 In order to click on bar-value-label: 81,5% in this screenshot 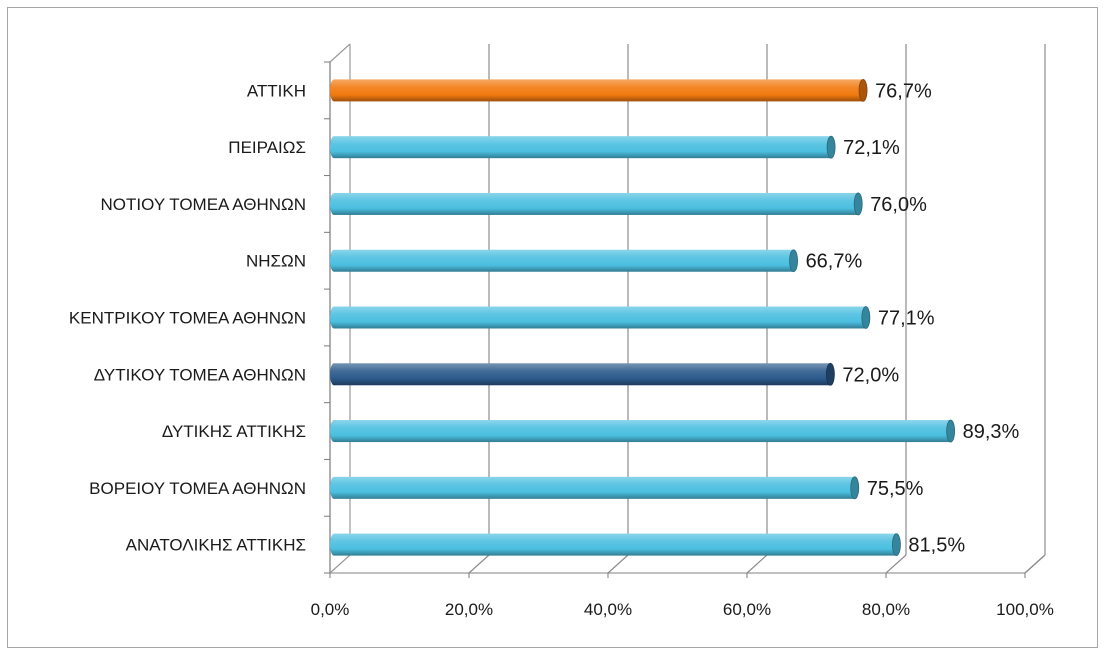, I will do `click(936, 546)`.